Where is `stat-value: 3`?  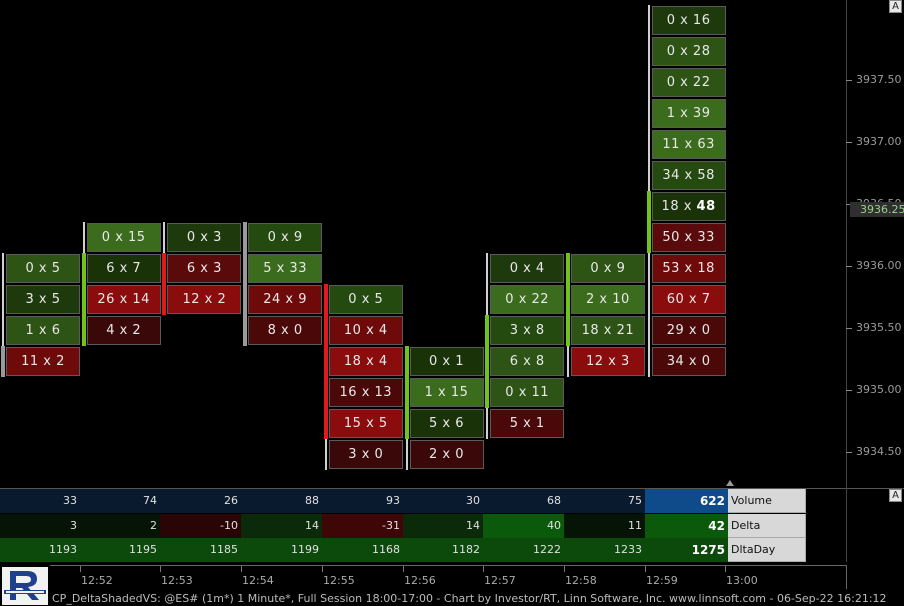
stat-value: 3 is located at coordinates (40, 525).